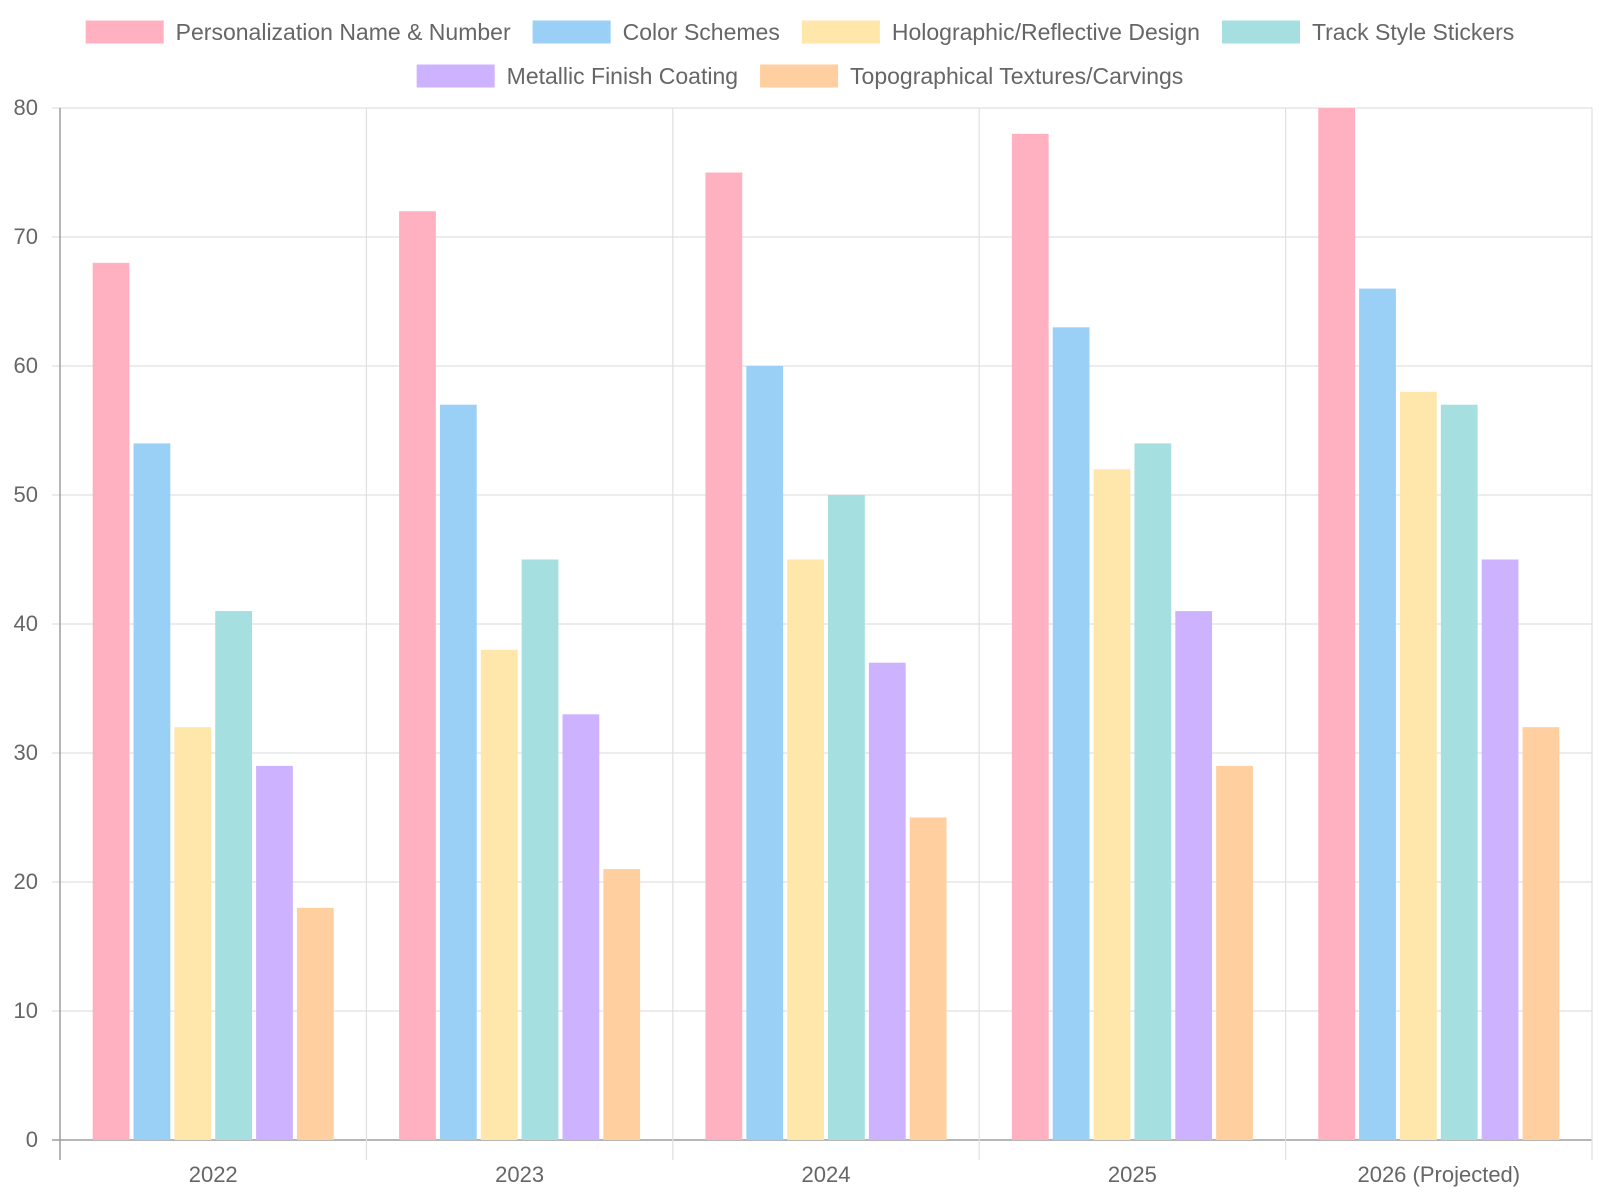 The image size is (1600, 1200). Describe the element at coordinates (701, 32) in the screenshot. I see `legend-label: Color Schemes` at that location.